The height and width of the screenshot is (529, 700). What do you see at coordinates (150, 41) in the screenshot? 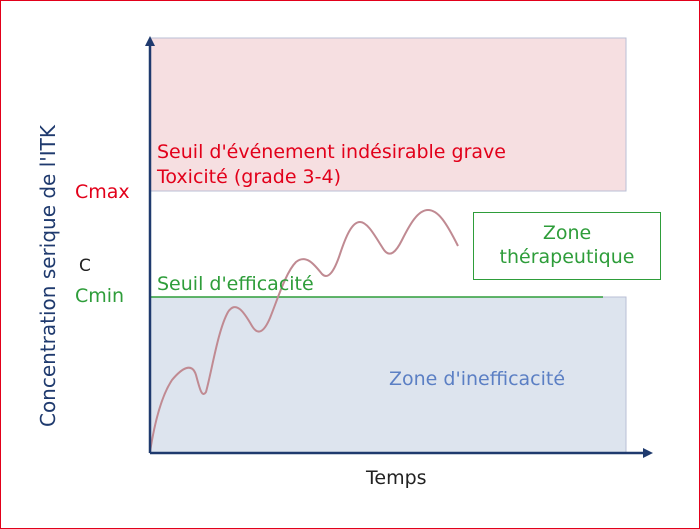
I see `y-axis-arrow-icon` at bounding box center [150, 41].